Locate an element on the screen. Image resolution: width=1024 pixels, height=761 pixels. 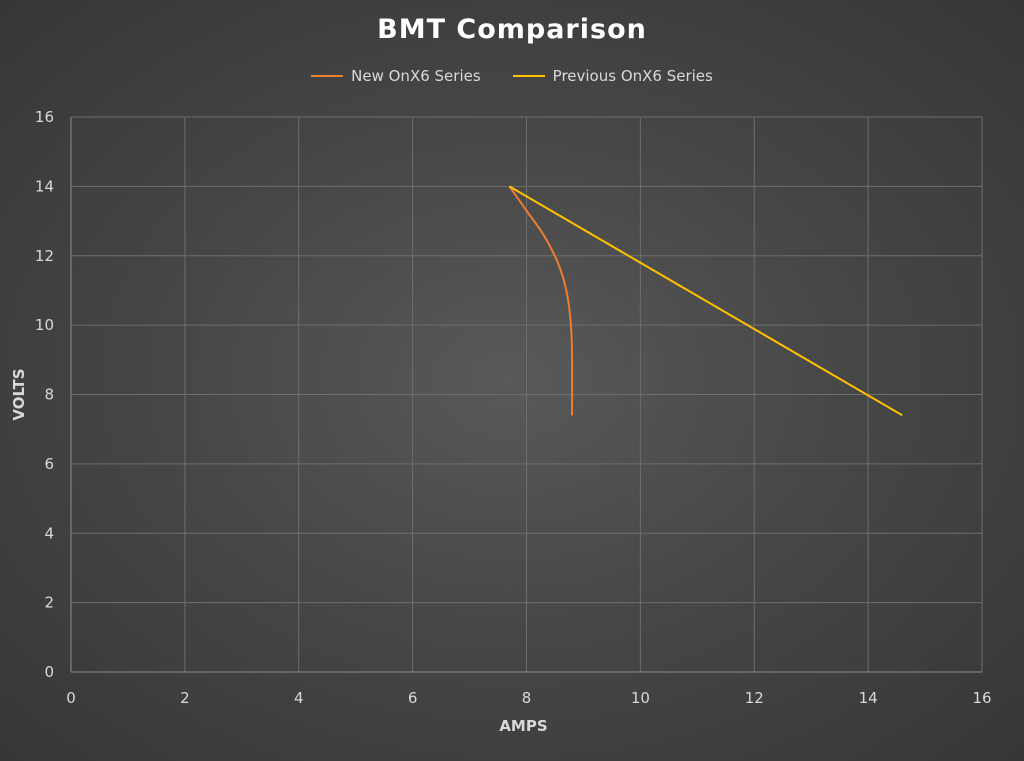
y-tick-label: 2 is located at coordinates (49, 603).